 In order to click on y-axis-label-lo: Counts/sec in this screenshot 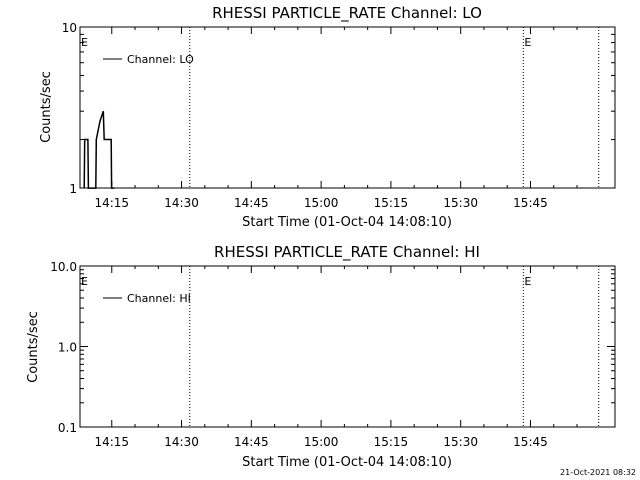, I will do `click(46, 107)`.